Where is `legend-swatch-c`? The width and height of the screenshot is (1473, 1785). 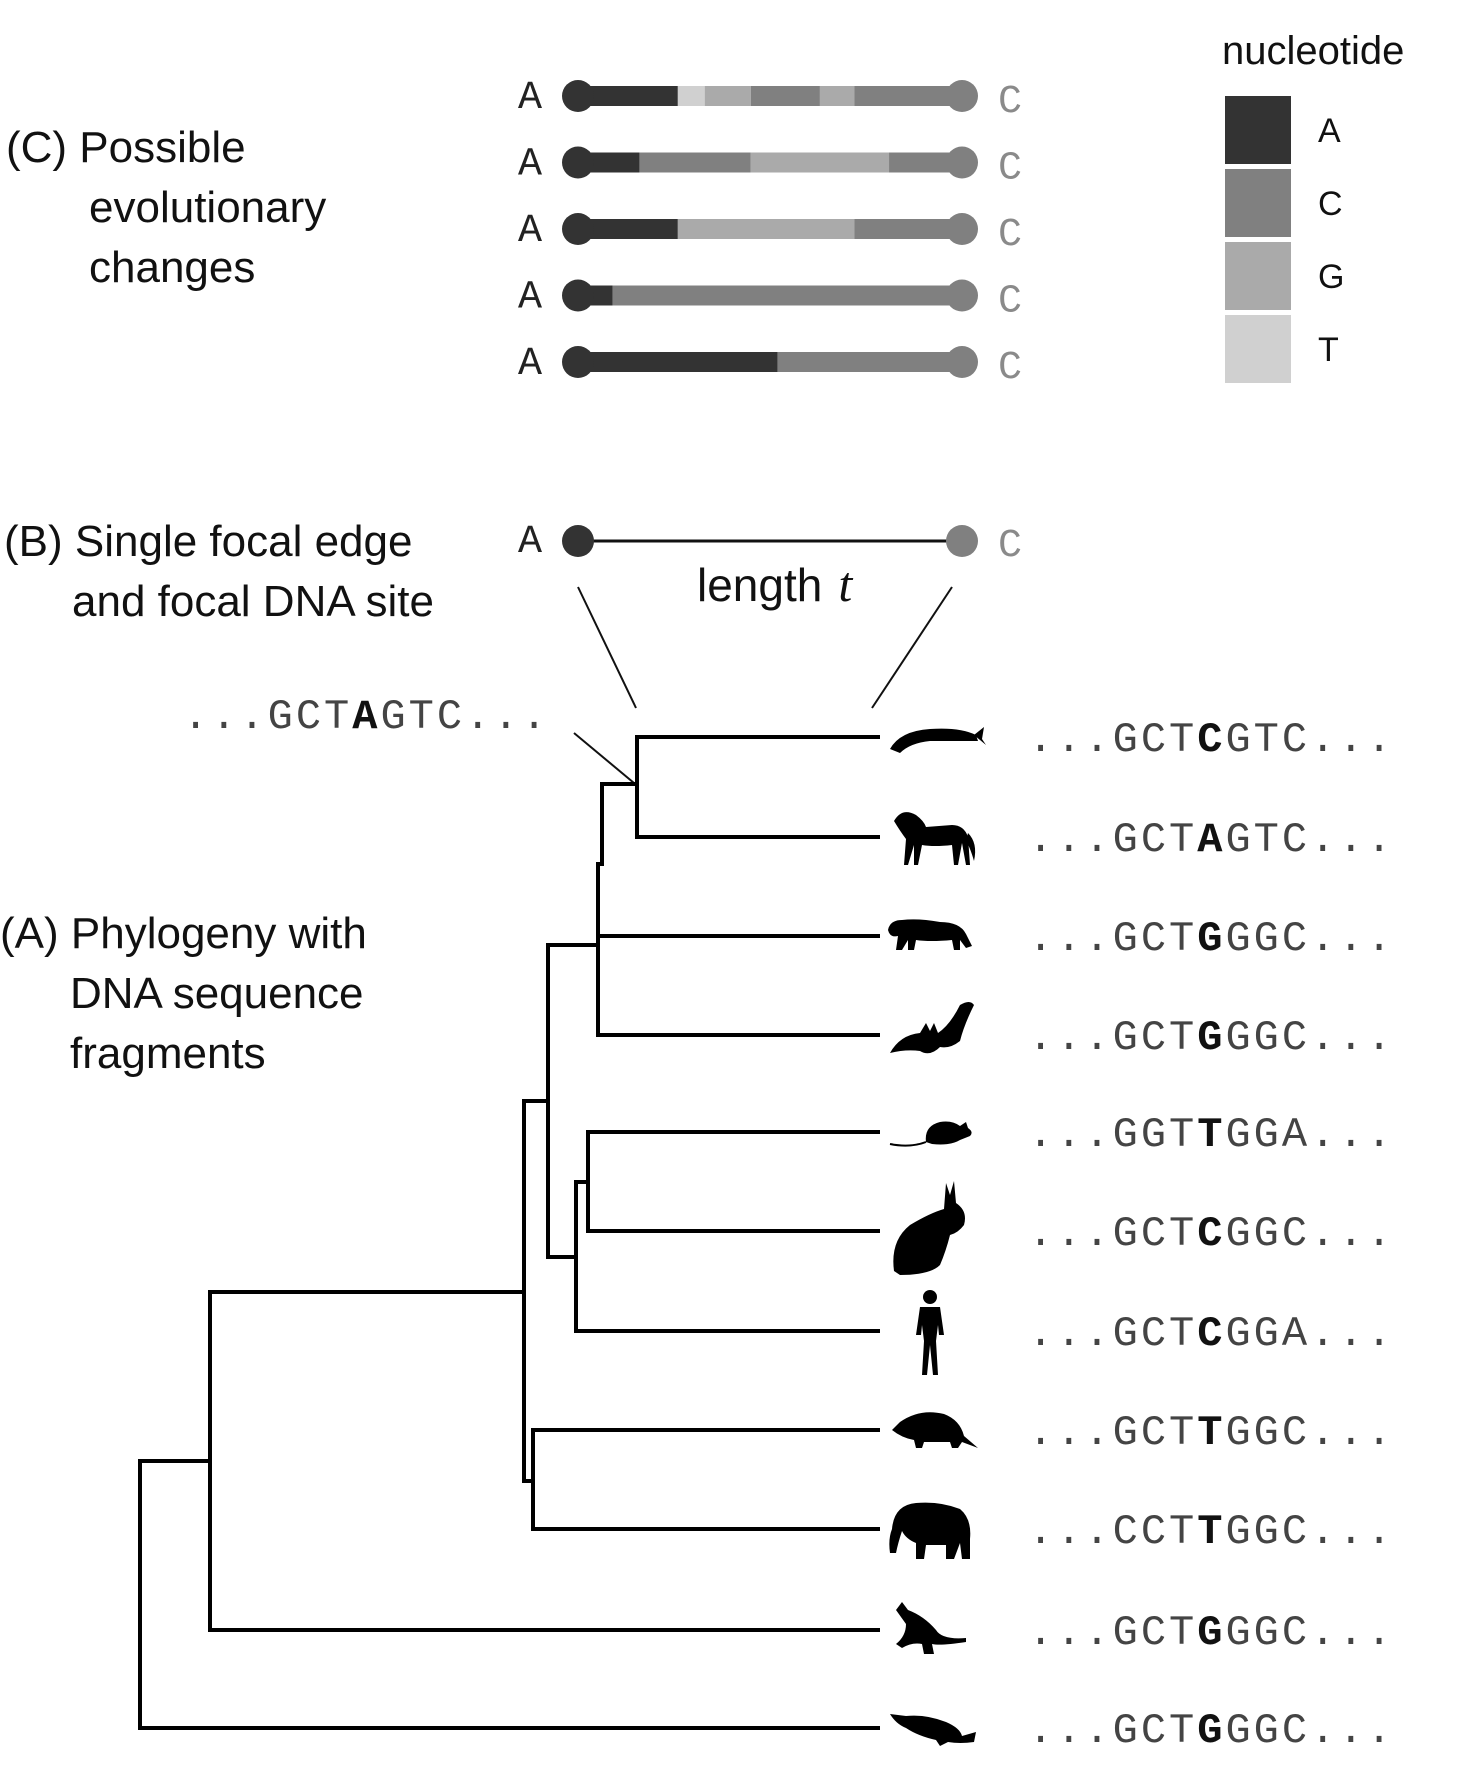 legend-swatch-c is located at coordinates (1258, 203).